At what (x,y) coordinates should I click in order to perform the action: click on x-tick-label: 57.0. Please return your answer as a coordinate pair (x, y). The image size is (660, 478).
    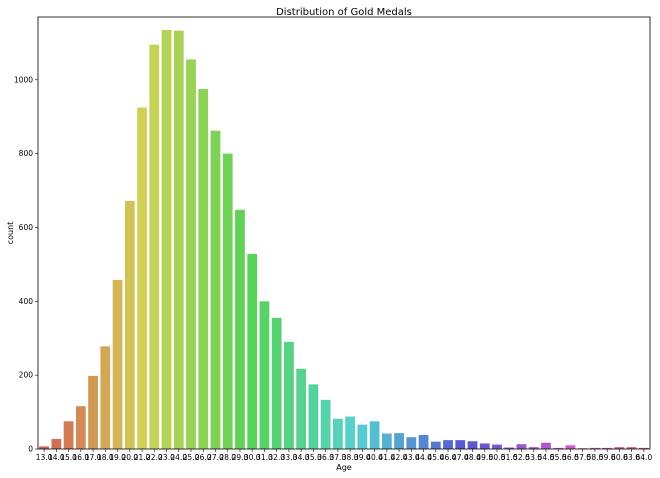
    Looking at the image, I should click on (582, 457).